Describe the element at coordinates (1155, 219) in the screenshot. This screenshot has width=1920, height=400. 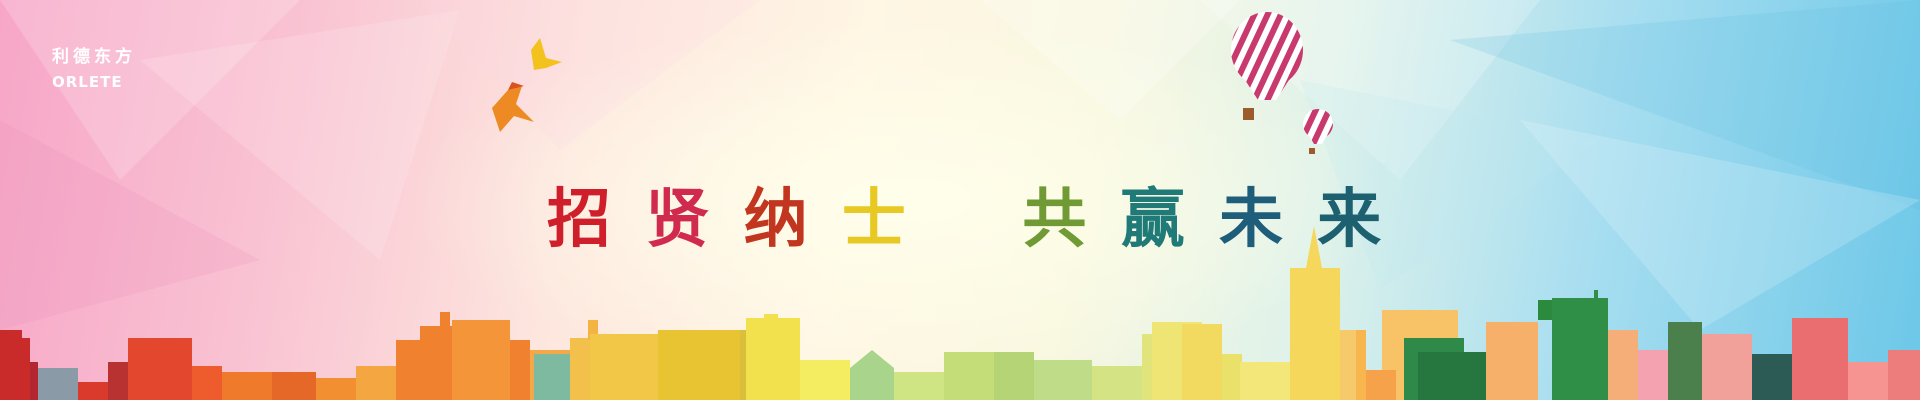
I see `headline-char: 赢` at that location.